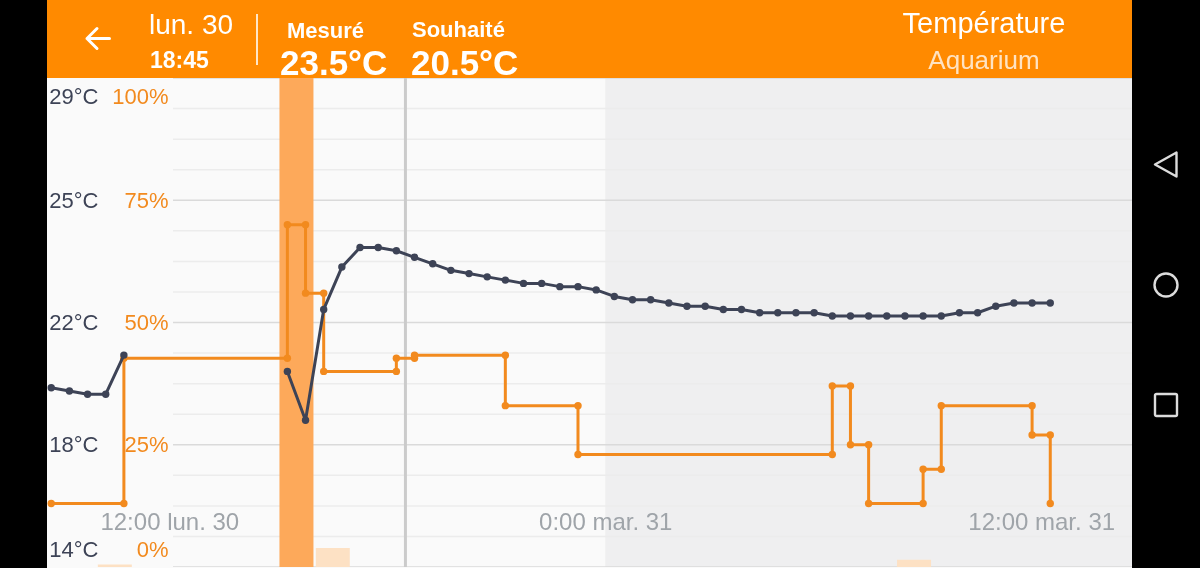 This screenshot has width=1200, height=568. I want to click on chart-title: Température, so click(984, 23).